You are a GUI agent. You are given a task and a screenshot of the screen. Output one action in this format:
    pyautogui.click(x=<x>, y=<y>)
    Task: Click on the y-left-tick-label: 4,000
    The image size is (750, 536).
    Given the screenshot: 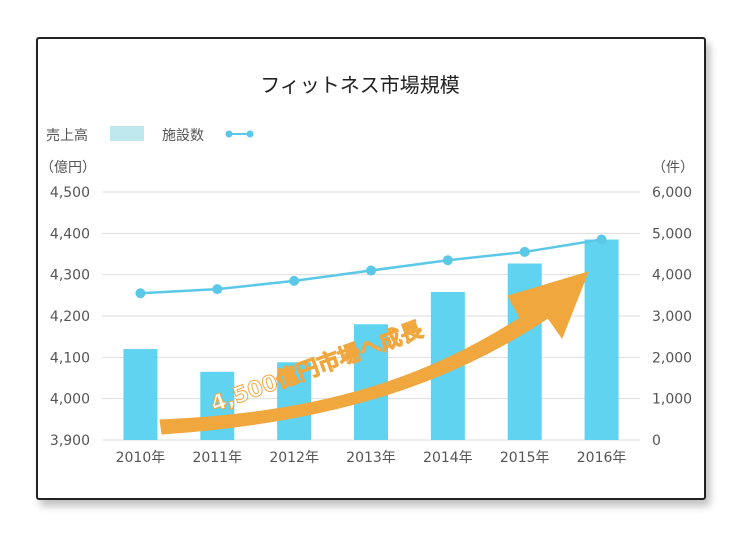 What is the action you would take?
    pyautogui.click(x=70, y=400)
    